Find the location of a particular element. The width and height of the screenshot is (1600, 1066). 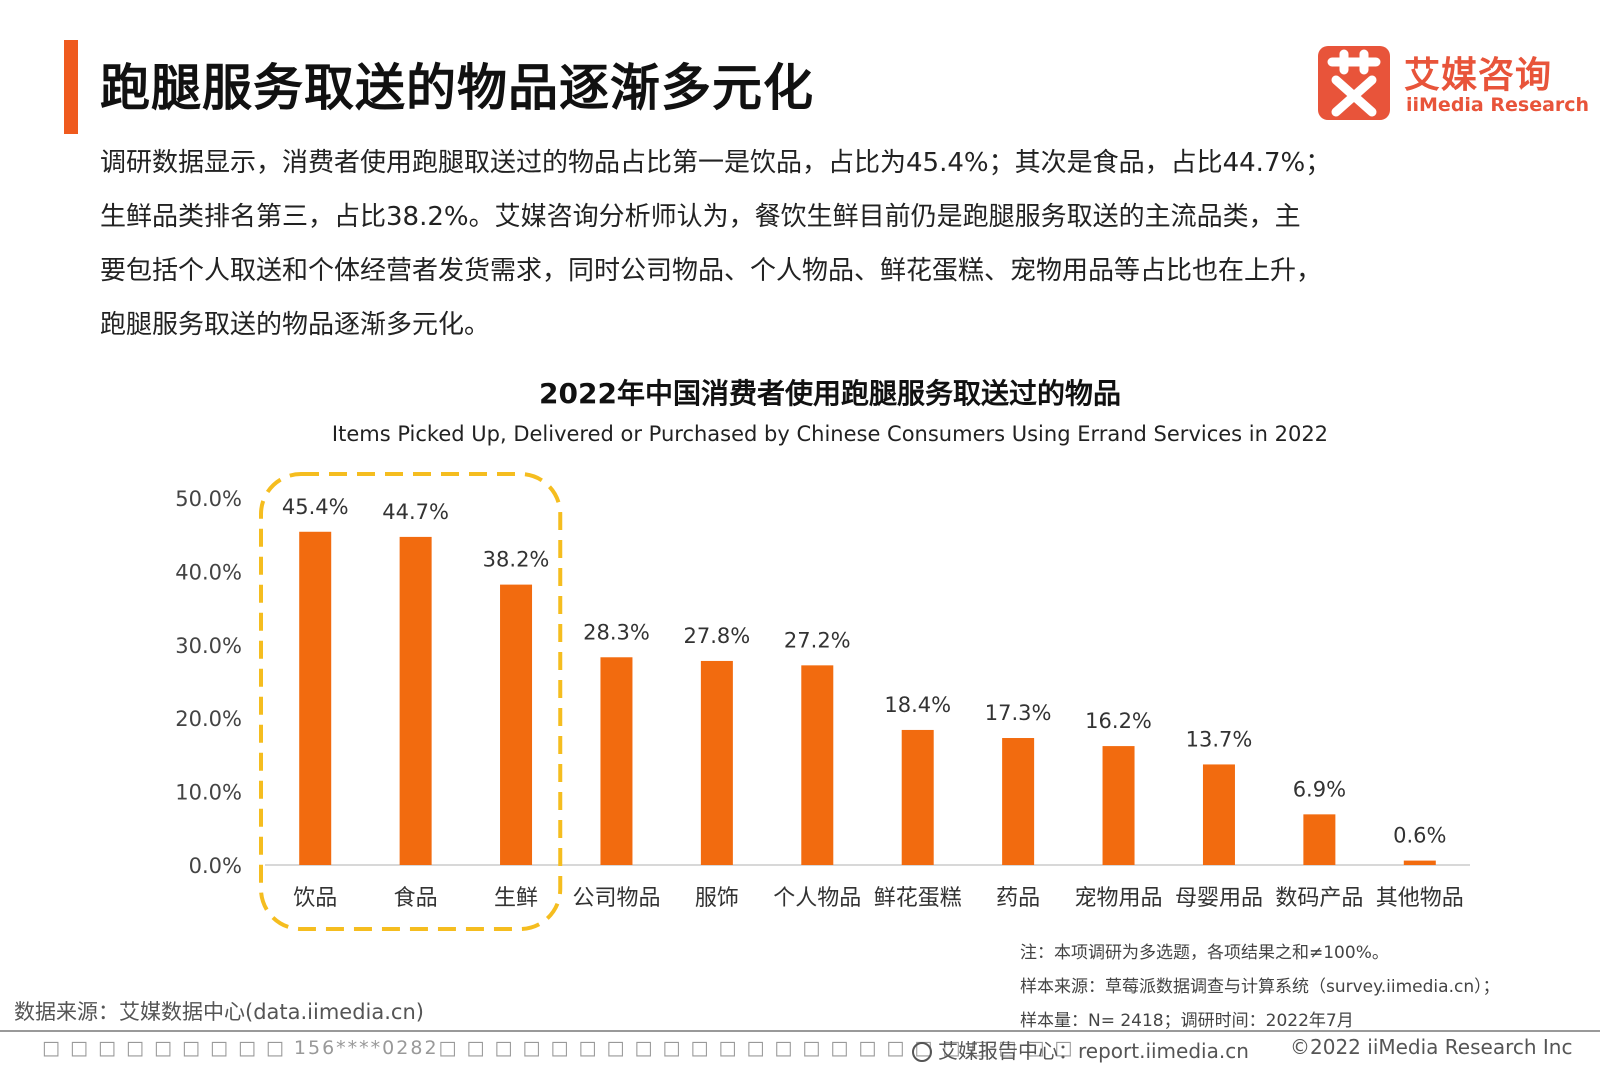

bar-value-label: 27.8% is located at coordinates (717, 636).